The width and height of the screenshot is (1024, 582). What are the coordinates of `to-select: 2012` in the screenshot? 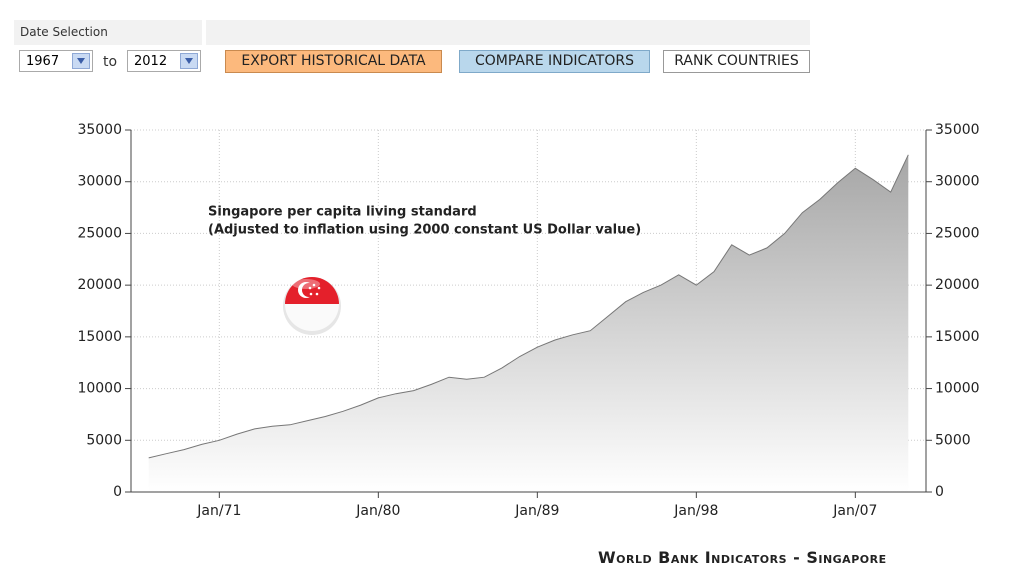 It's located at (164, 61).